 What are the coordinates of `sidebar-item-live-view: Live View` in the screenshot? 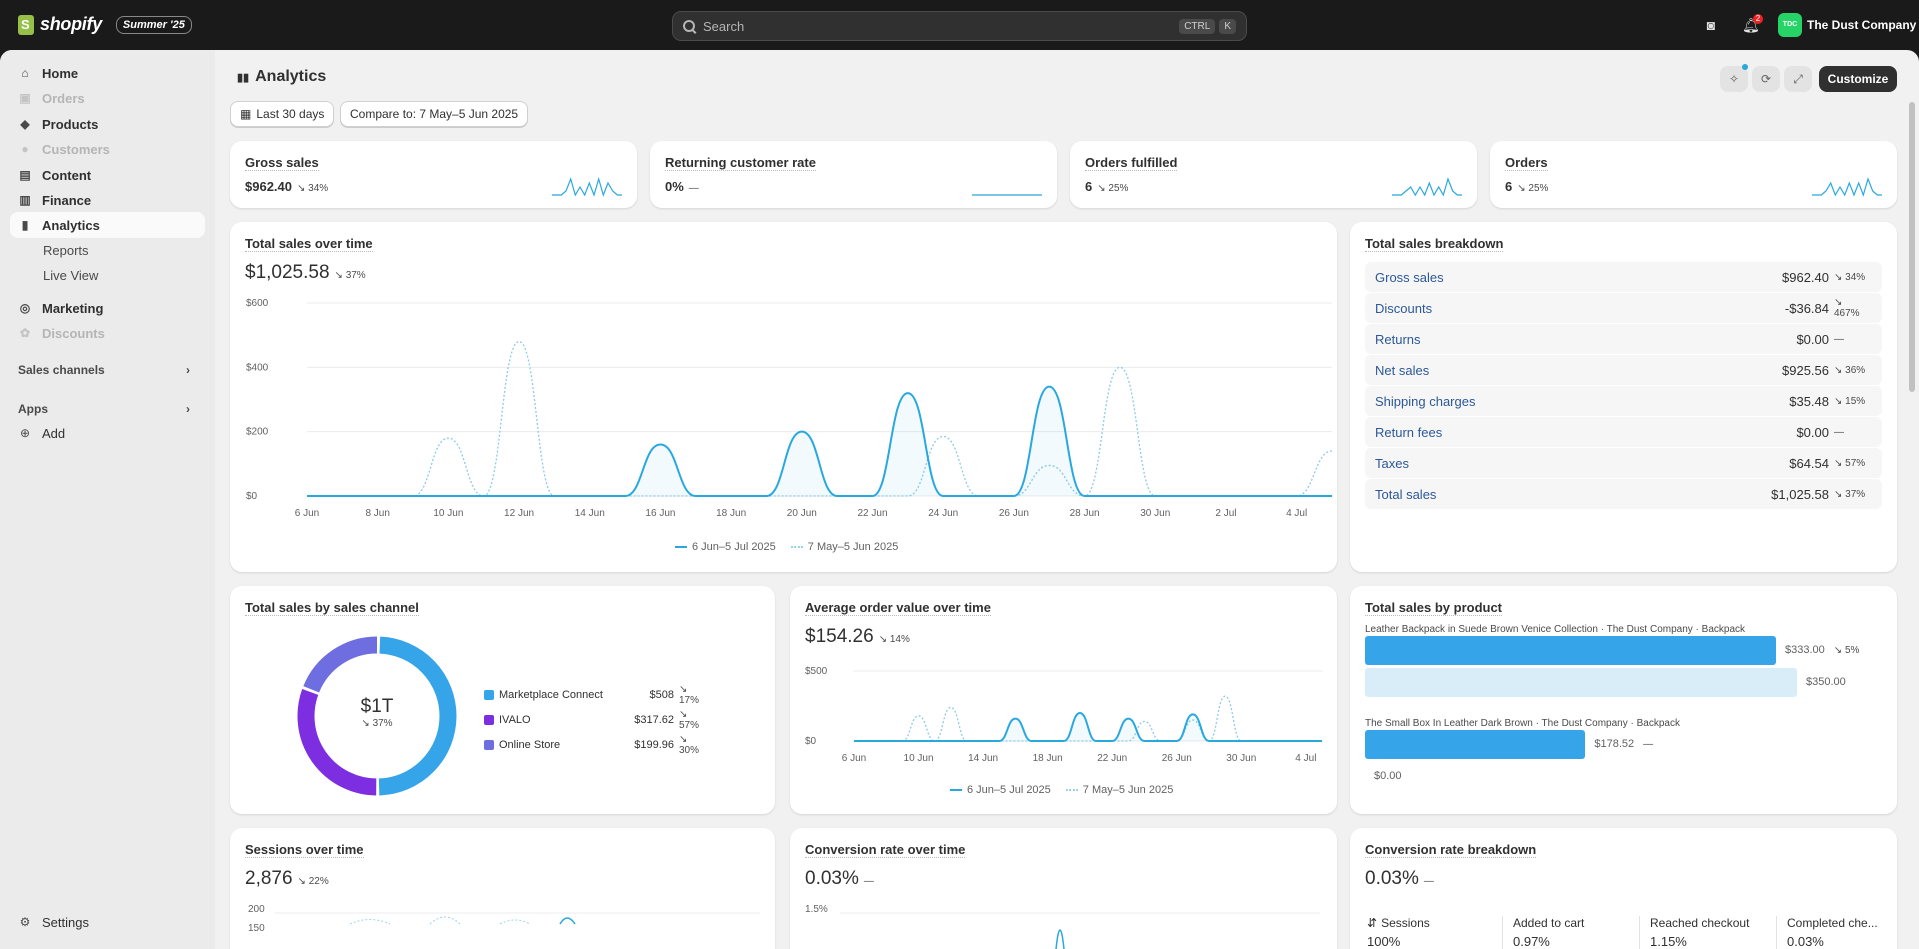 It's located at (71, 275).